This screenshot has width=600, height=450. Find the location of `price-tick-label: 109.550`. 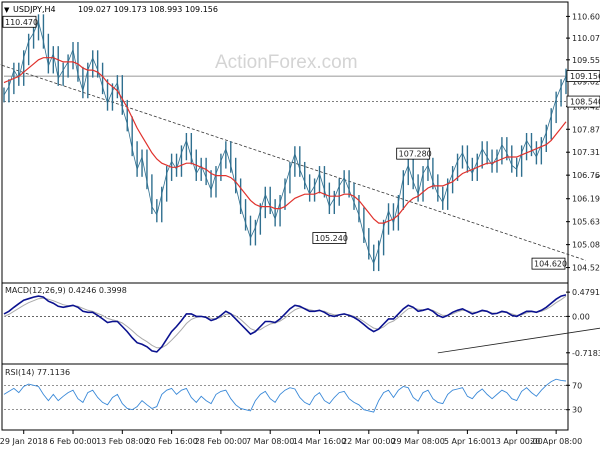

price-tick-label: 109.550 is located at coordinates (586, 60).